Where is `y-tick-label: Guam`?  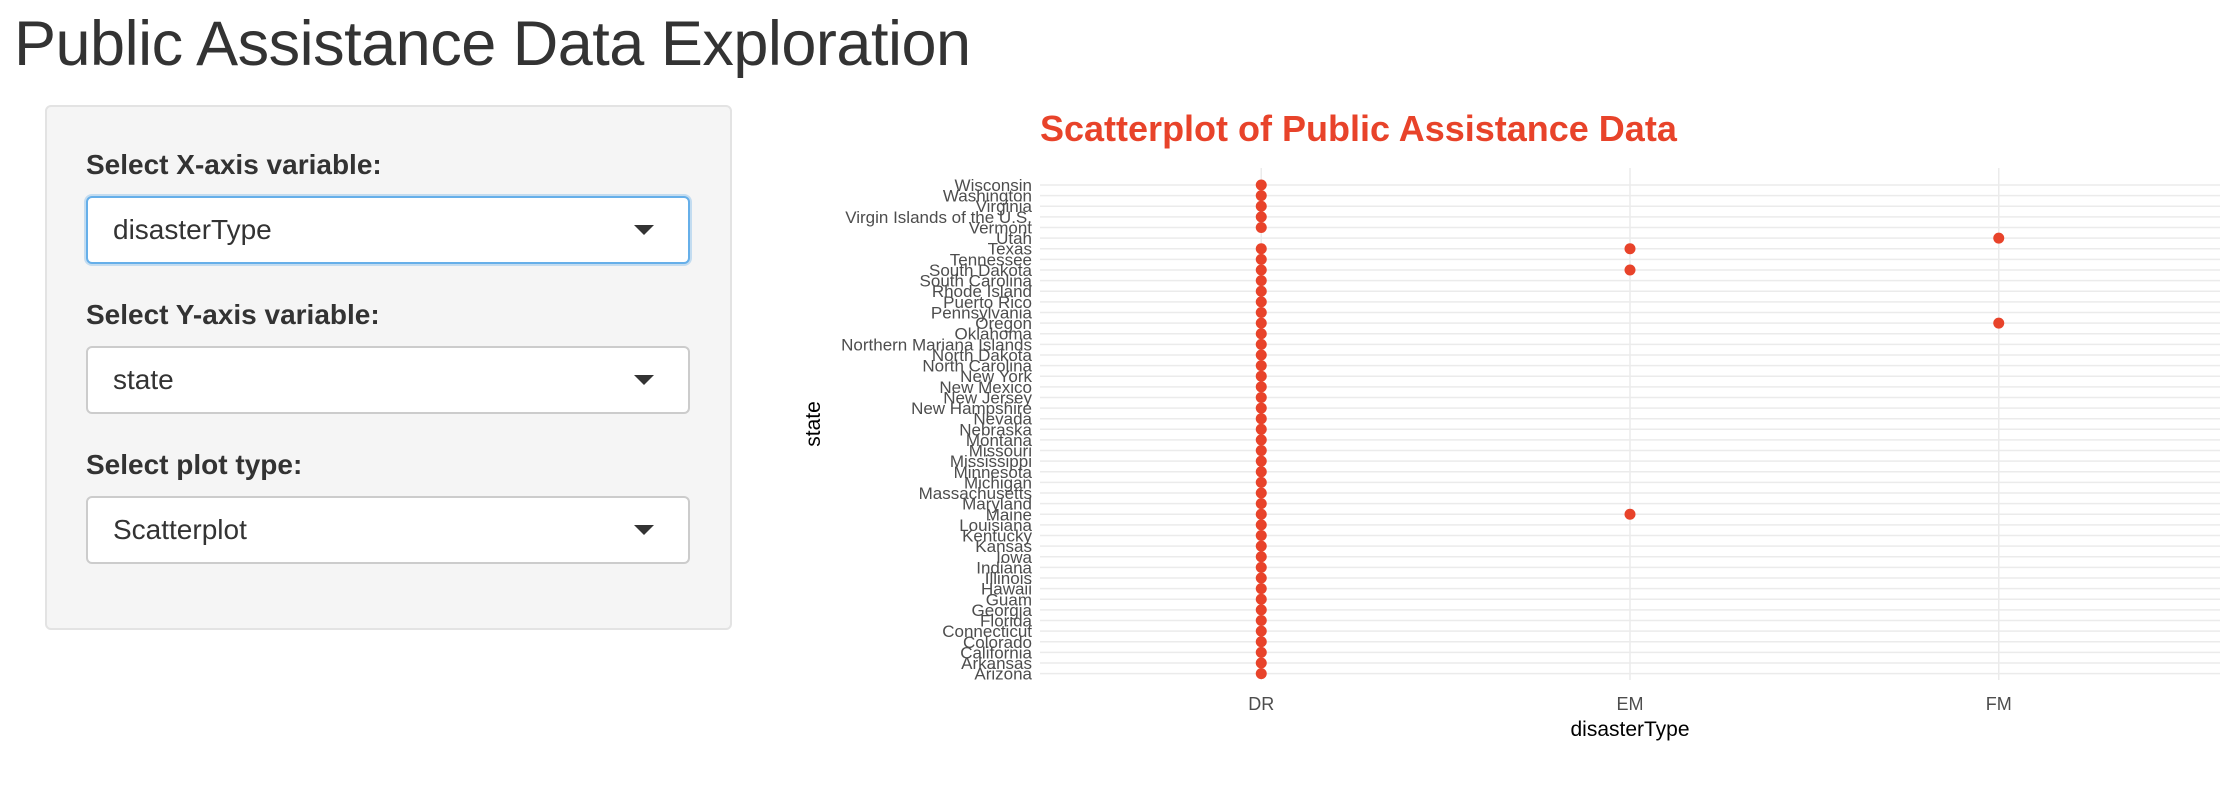
y-tick-label: Guam is located at coordinates (1009, 599).